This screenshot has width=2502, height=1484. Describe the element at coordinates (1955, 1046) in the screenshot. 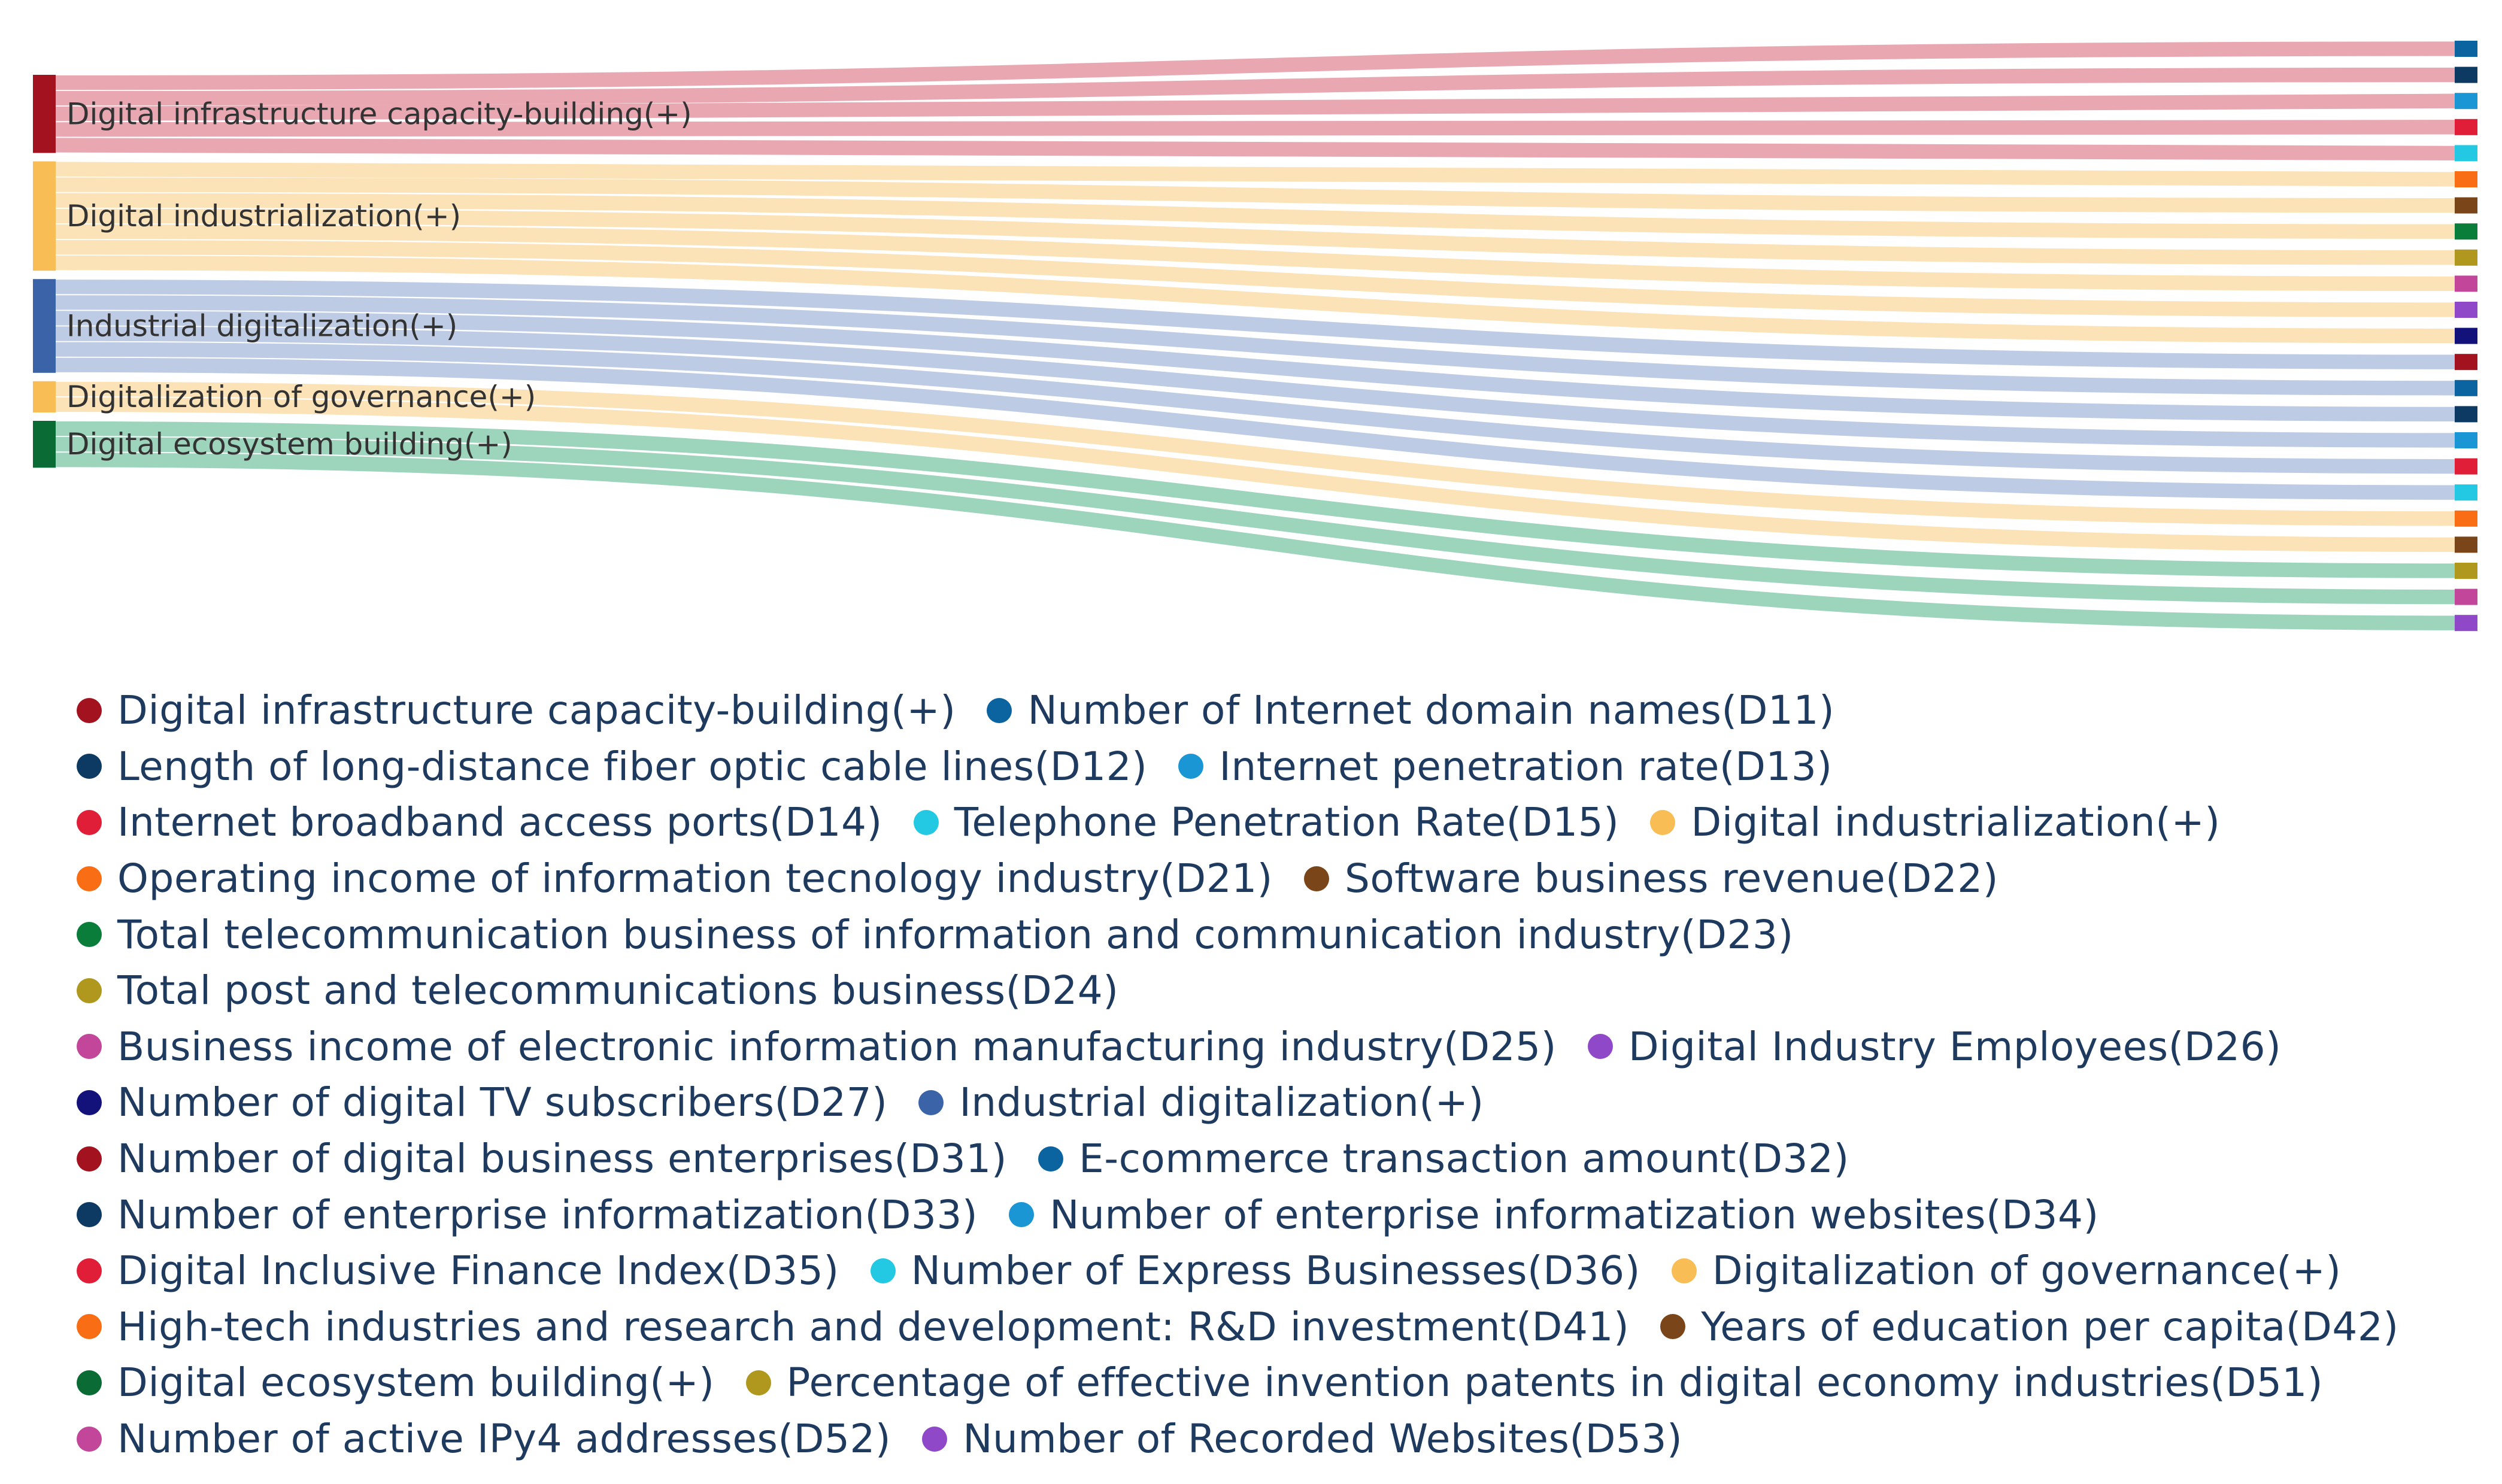

I see `legend-label: Digital Industry Employees(D26)` at that location.